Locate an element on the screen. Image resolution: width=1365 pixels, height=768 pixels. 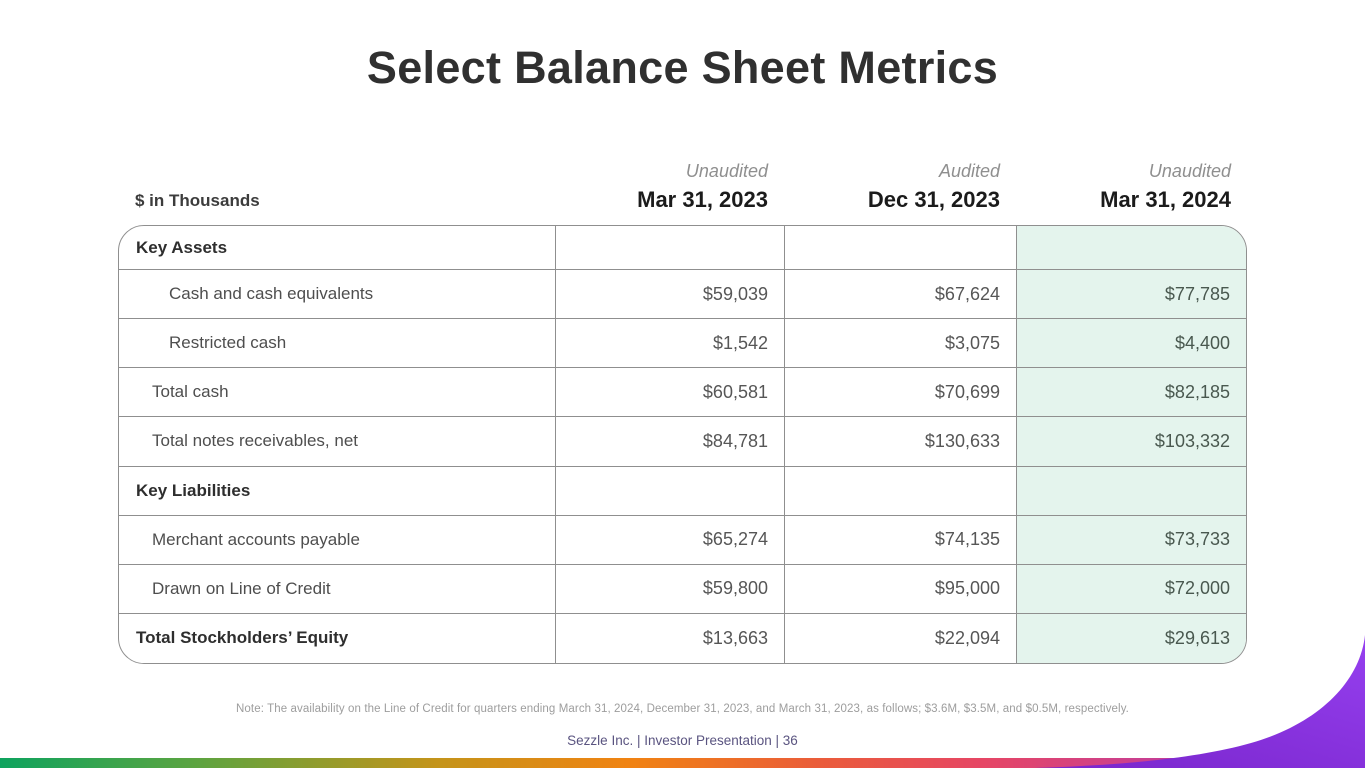
audit-status-label: Audited is located at coordinates (969, 171).